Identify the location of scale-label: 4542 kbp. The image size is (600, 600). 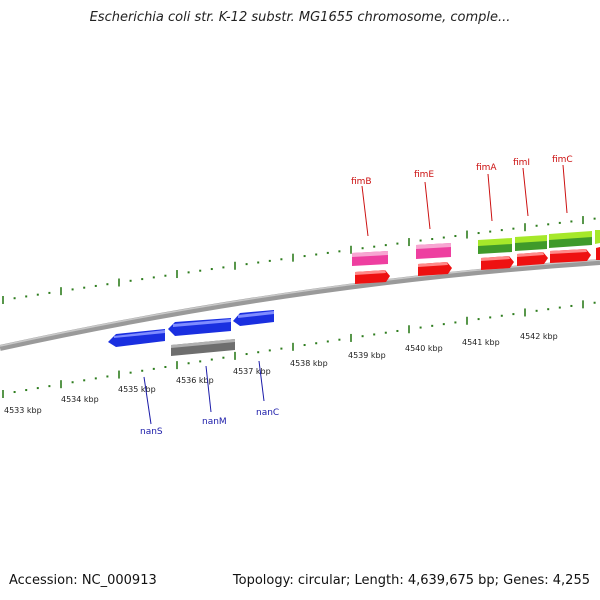
(539, 336).